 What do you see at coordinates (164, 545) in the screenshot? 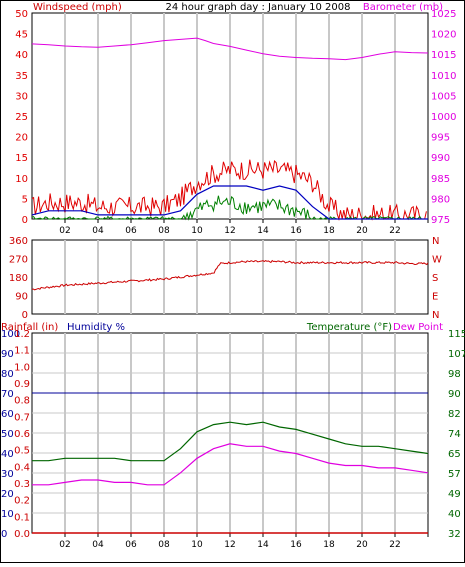
I see `temp-xtick-label: 08` at bounding box center [164, 545].